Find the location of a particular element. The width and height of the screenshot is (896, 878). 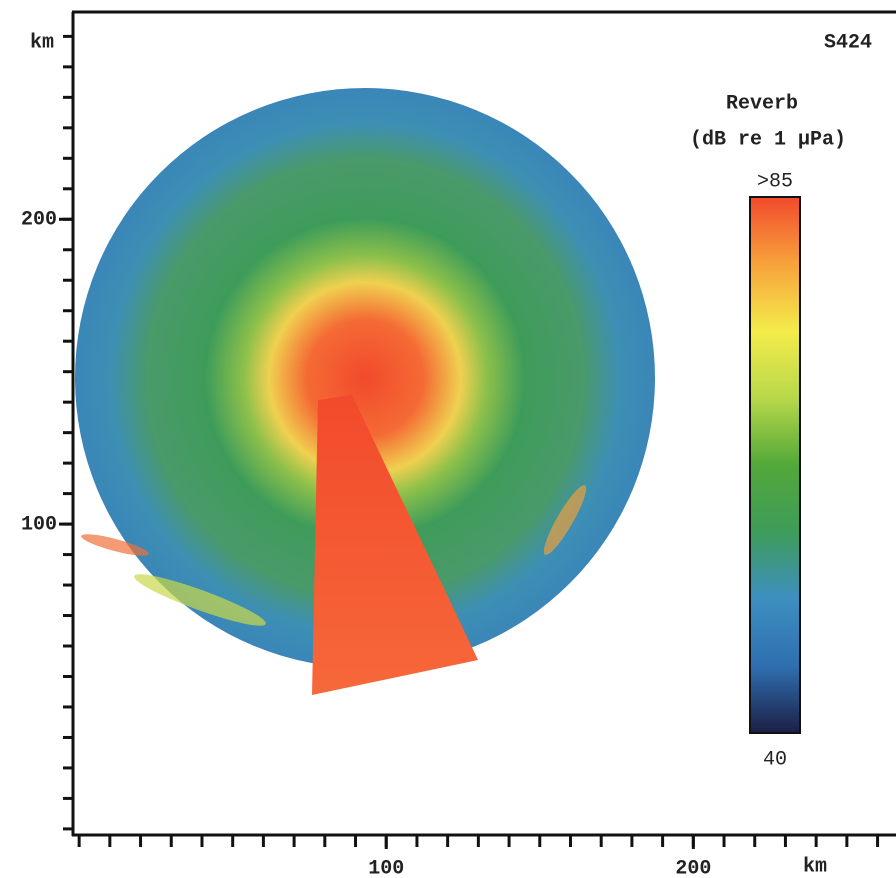

colorbar-tick-label: 40 is located at coordinates (775, 759).